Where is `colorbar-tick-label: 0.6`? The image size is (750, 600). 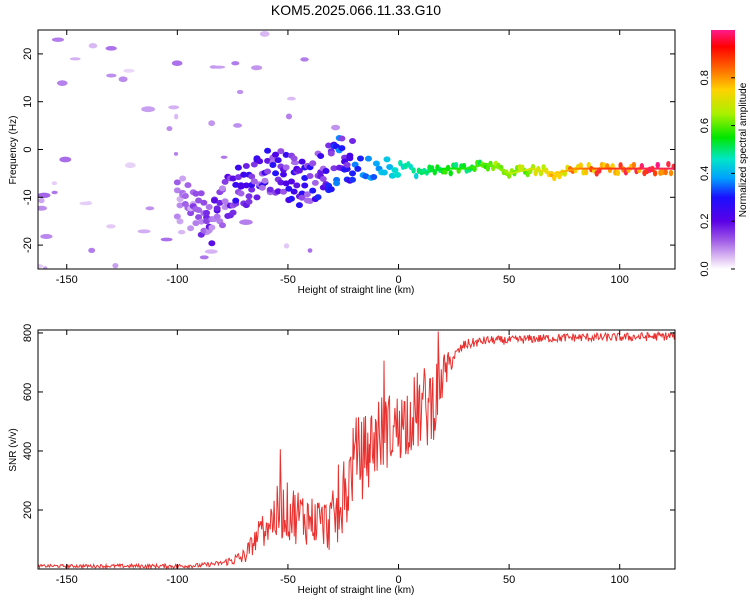 colorbar-tick-label: 0.6 is located at coordinates (705, 125).